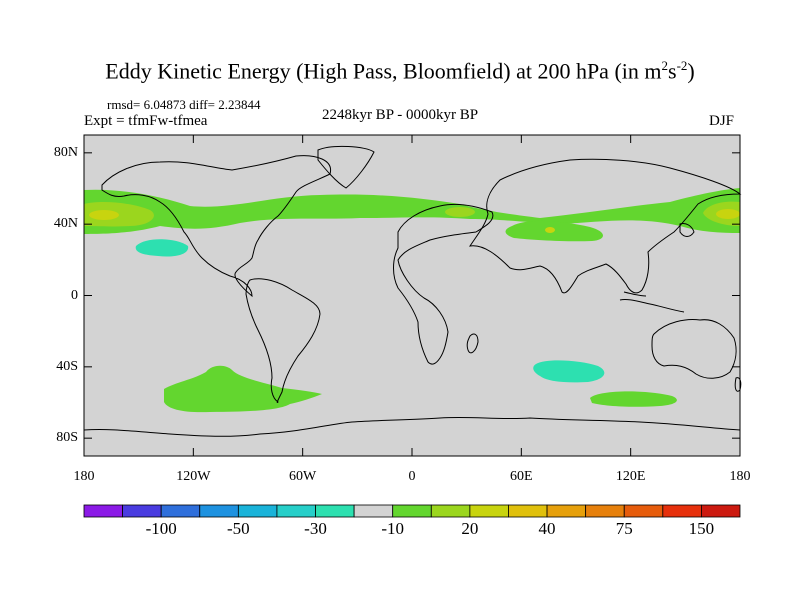 This screenshot has width=800, height=600. Describe the element at coordinates (67, 366) in the screenshot. I see `lat-tick-label: 40S` at that location.